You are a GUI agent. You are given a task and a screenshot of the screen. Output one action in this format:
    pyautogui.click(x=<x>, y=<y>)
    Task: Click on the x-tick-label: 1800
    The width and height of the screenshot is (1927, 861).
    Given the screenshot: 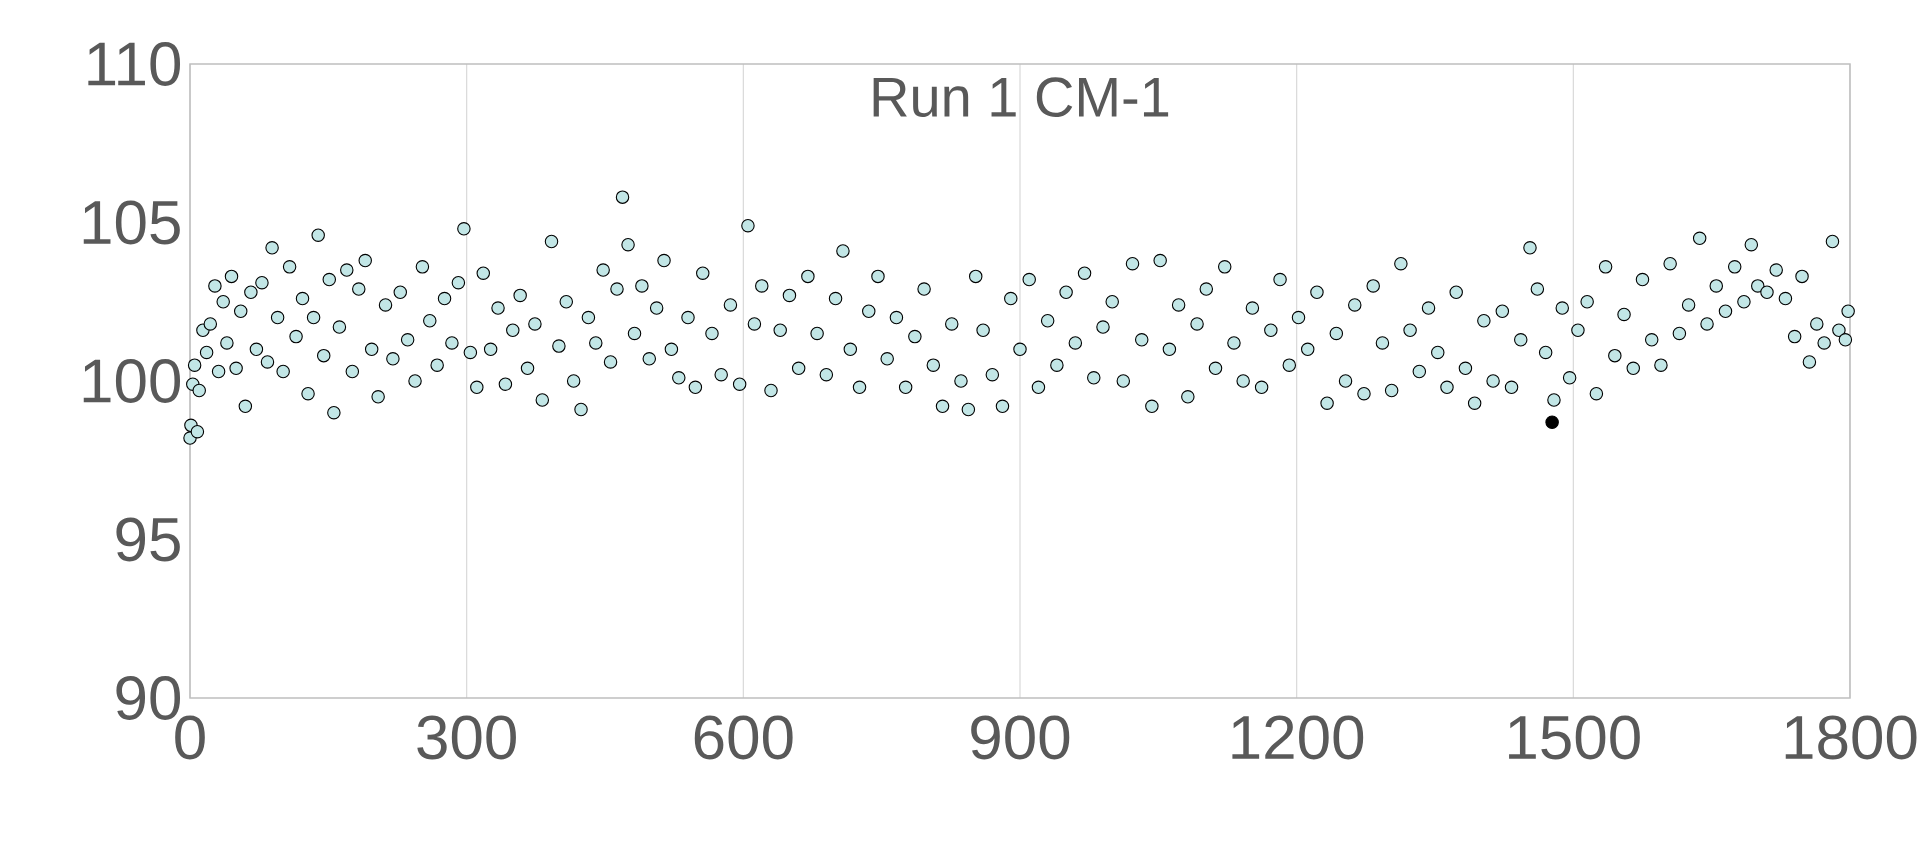 What is the action you would take?
    pyautogui.click(x=1851, y=737)
    